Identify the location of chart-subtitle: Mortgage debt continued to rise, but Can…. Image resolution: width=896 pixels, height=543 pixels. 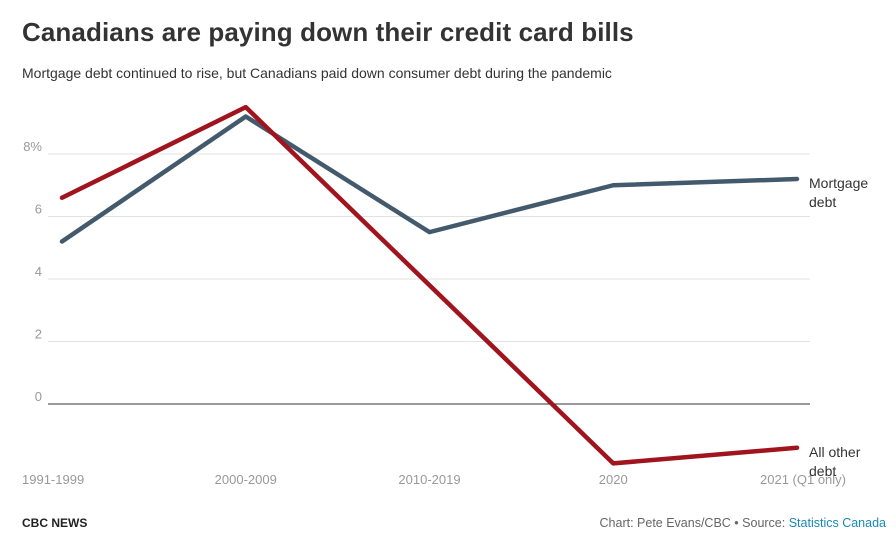
(317, 73).